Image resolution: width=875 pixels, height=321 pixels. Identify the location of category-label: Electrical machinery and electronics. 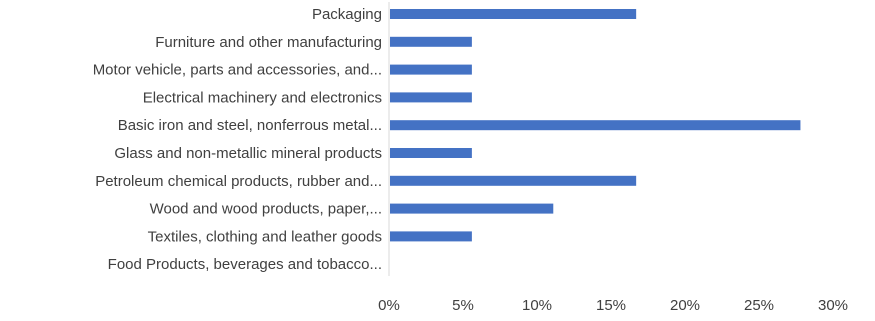
(262, 97).